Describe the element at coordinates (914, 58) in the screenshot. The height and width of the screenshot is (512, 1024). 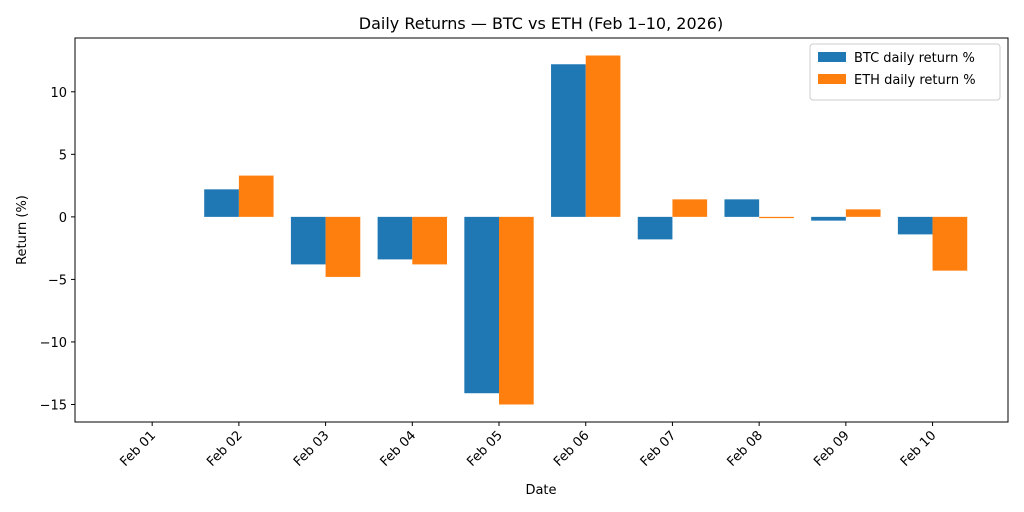
I see `legend-label: BTC daily return %` at that location.